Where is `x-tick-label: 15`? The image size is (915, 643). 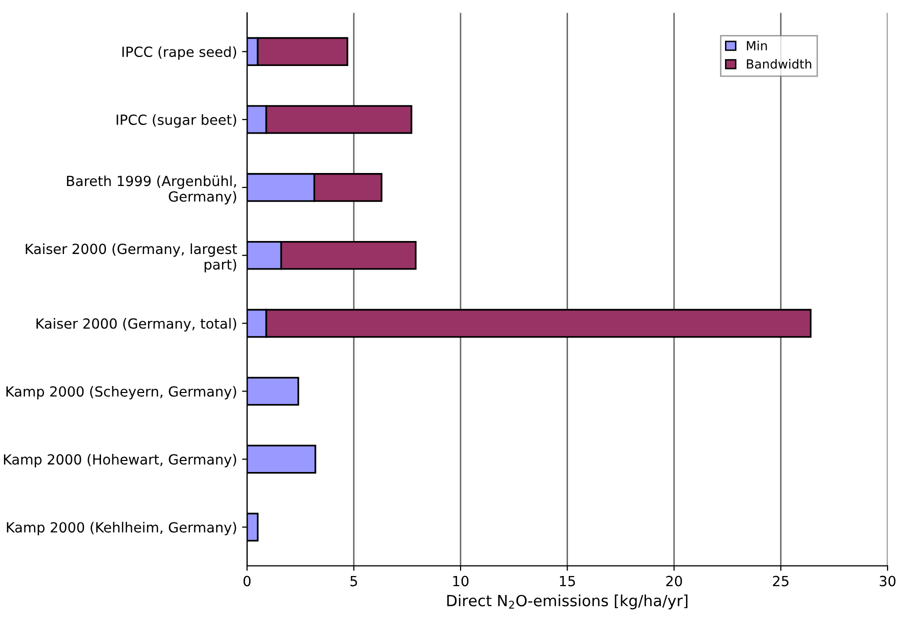 x-tick-label: 15 is located at coordinates (567, 581).